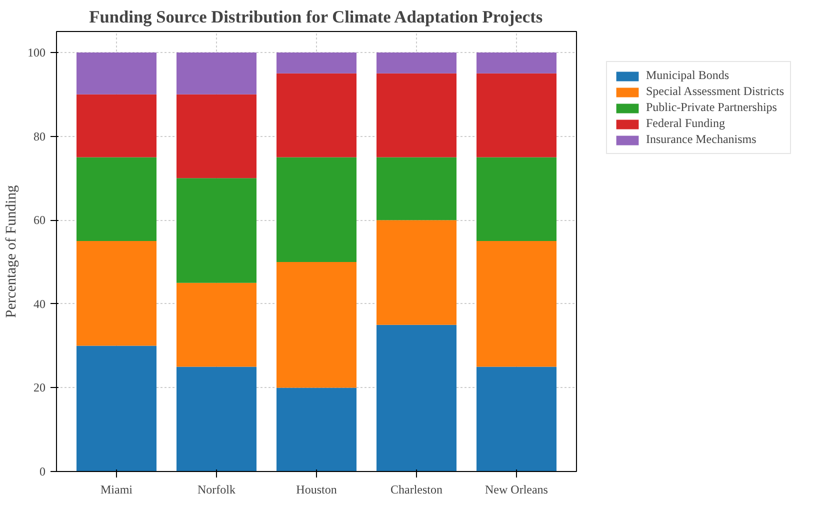 This screenshot has width=838, height=509. Describe the element at coordinates (40, 136) in the screenshot. I see `y-tick-label: 80` at that location.